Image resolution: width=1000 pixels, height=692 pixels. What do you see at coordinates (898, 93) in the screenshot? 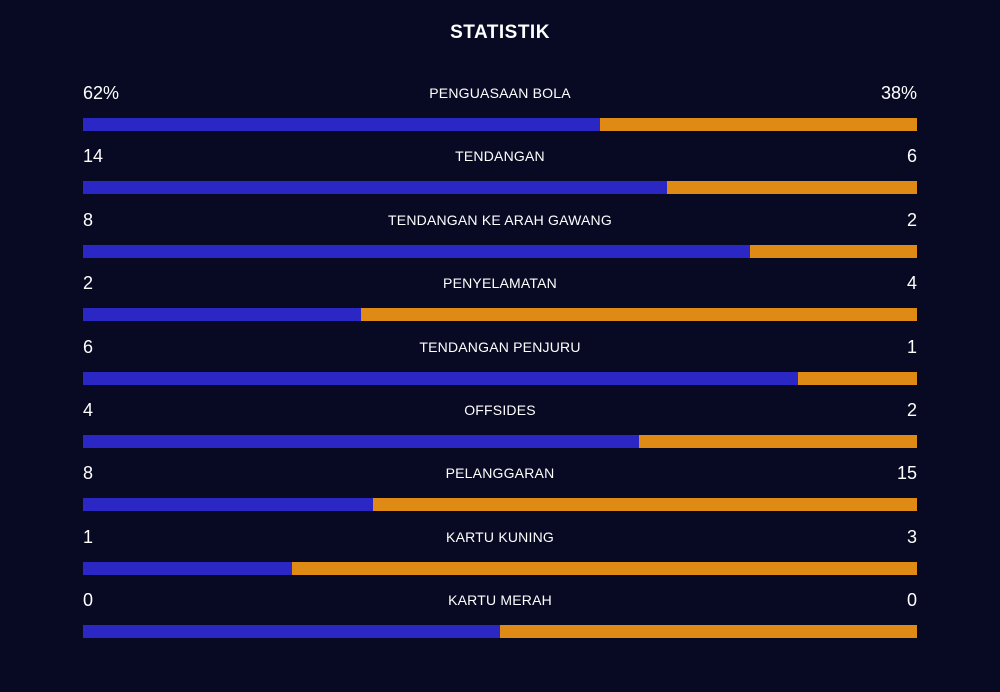
I see `away-value: 38%` at bounding box center [898, 93].